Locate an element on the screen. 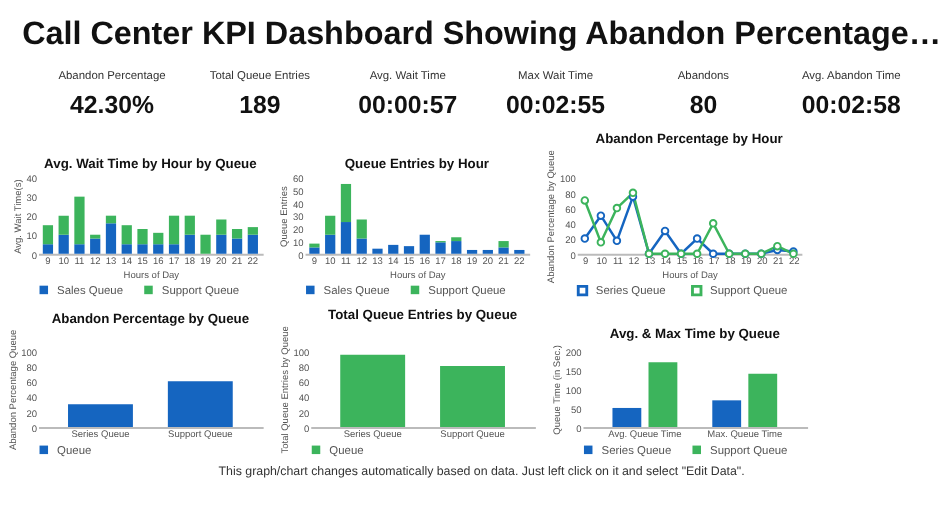 This screenshot has width=948, height=532. text: 00:00:57 is located at coordinates (408, 104).